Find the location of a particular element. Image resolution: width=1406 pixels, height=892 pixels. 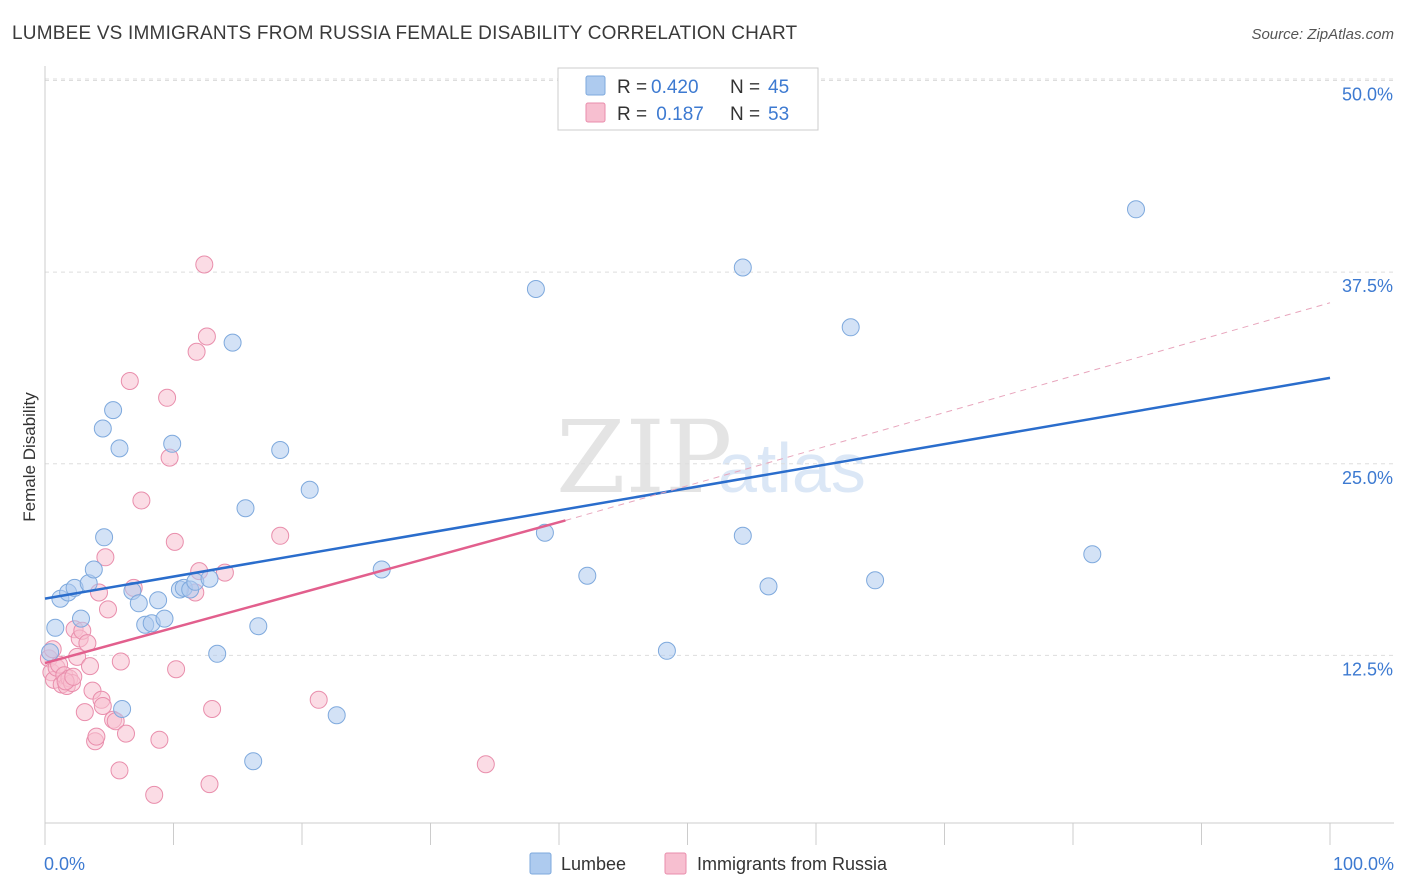

russia-trend-extension is located at coordinates (948, 411).